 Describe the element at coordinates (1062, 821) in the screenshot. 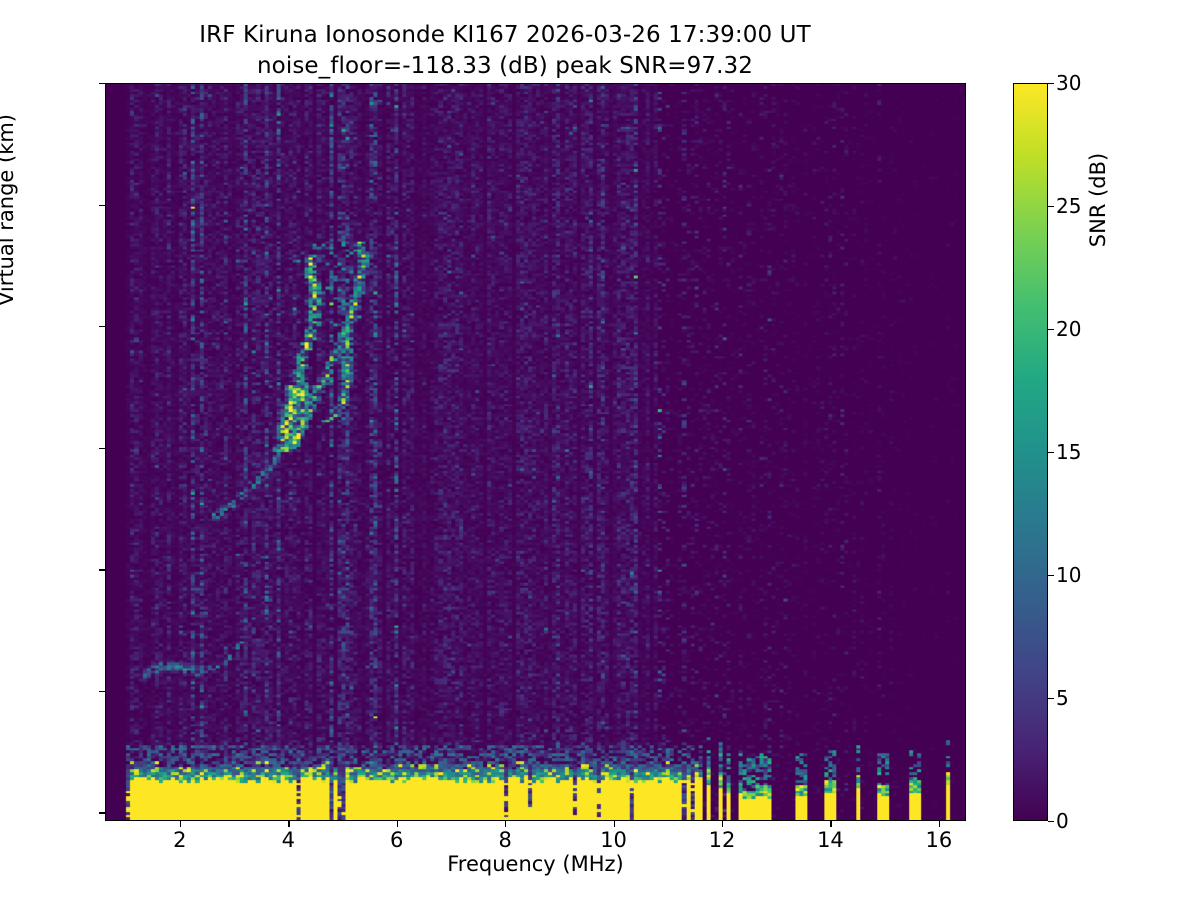

I see `colorbar-tick-label: 0` at that location.